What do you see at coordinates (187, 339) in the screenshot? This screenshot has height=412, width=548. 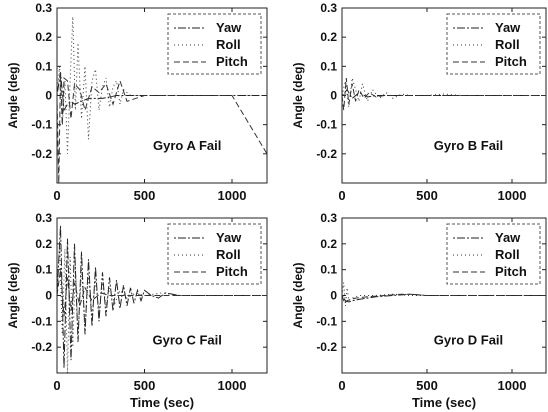 I see `panel-annotation: Gyro C Fail` at bounding box center [187, 339].